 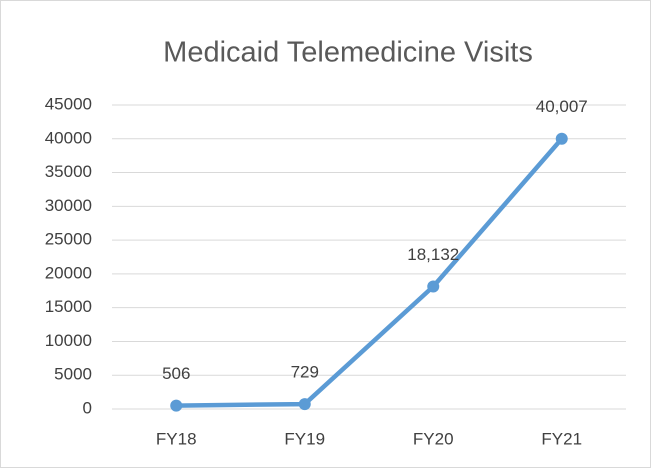 What do you see at coordinates (68, 306) in the screenshot?
I see `y-tick-label: 15000` at bounding box center [68, 306].